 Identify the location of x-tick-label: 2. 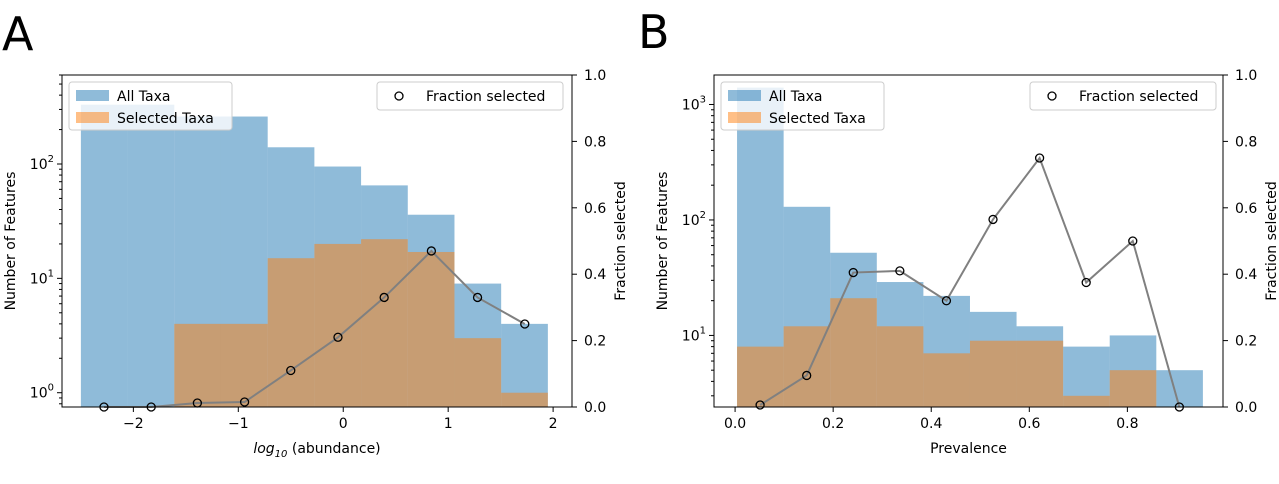
(553, 424).